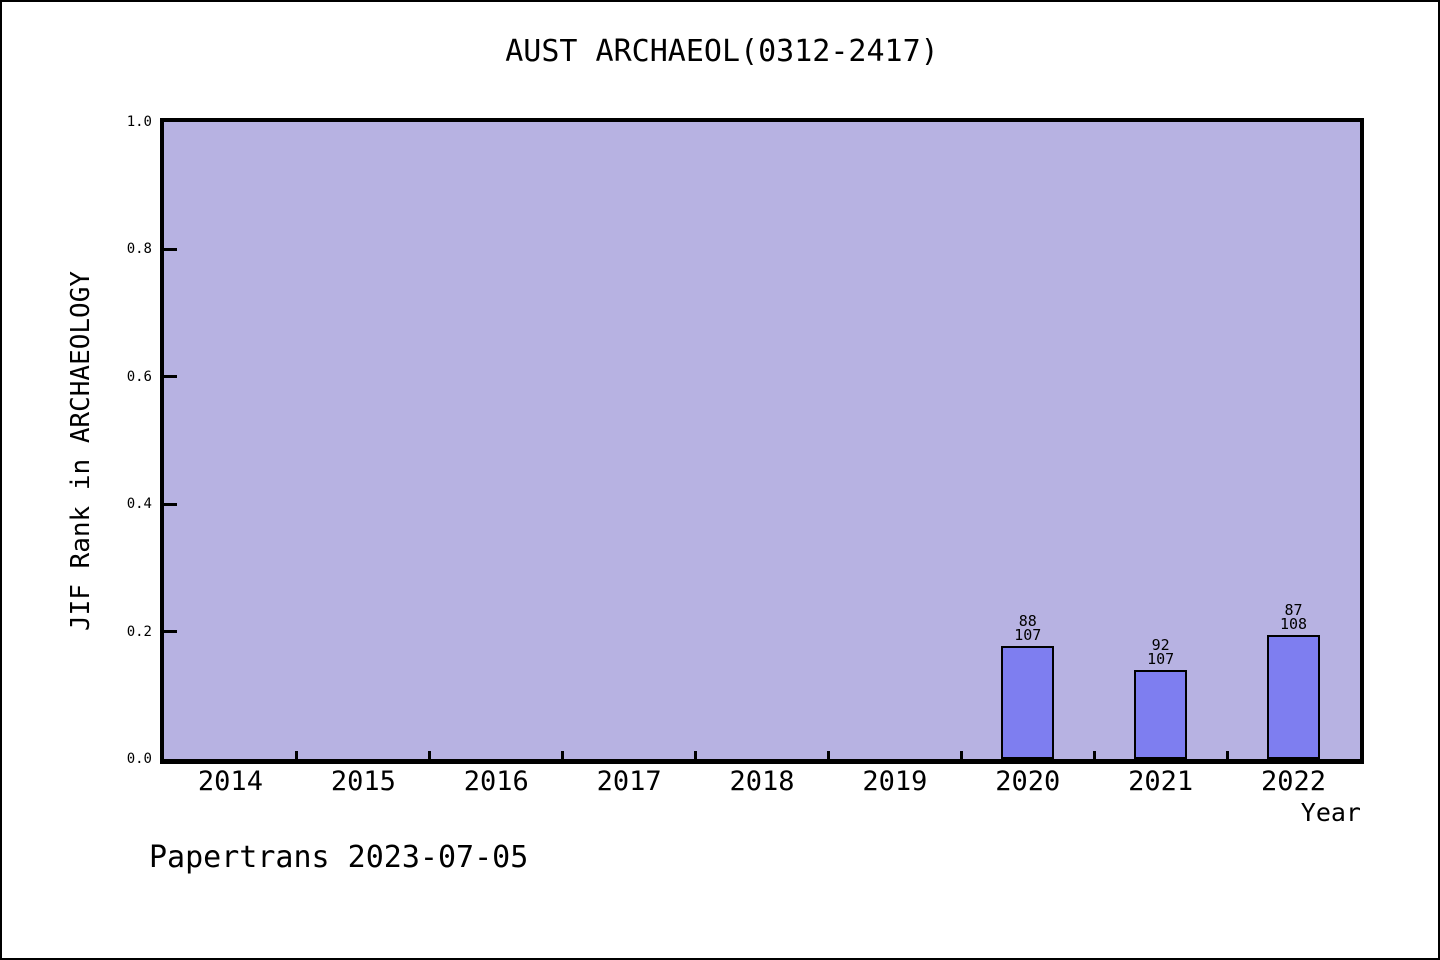 The height and width of the screenshot is (960, 1440). I want to click on x-tick-label: 2017, so click(629, 781).